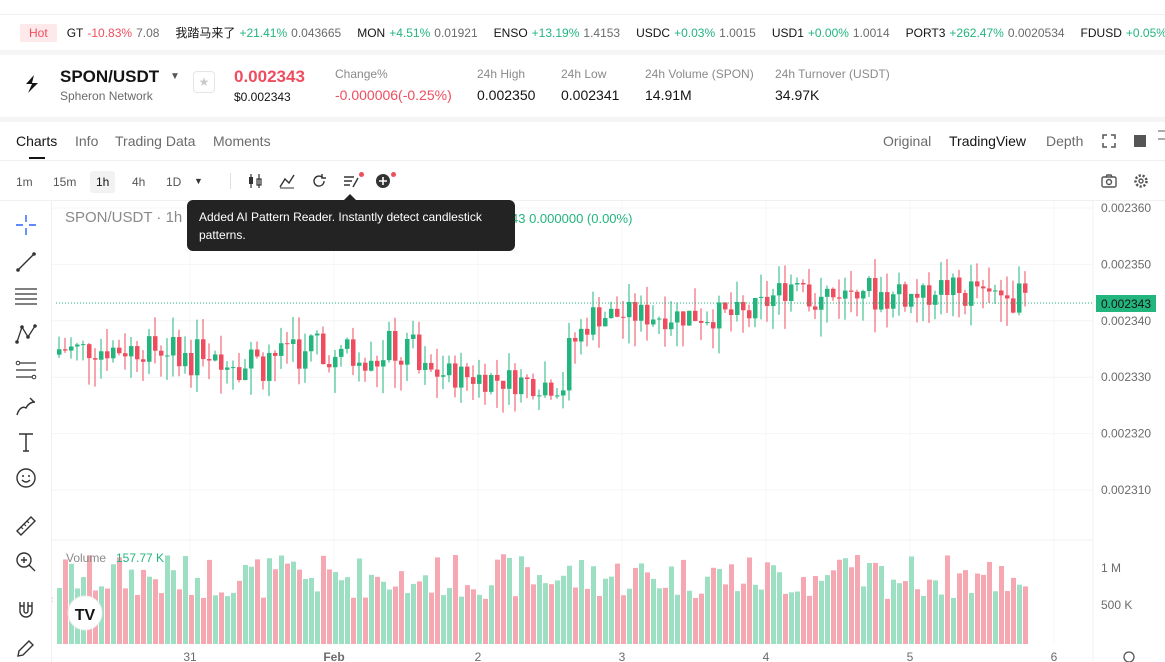  Describe the element at coordinates (925, 33) in the screenshot. I see `ticker-symbol: PORT3` at that location.